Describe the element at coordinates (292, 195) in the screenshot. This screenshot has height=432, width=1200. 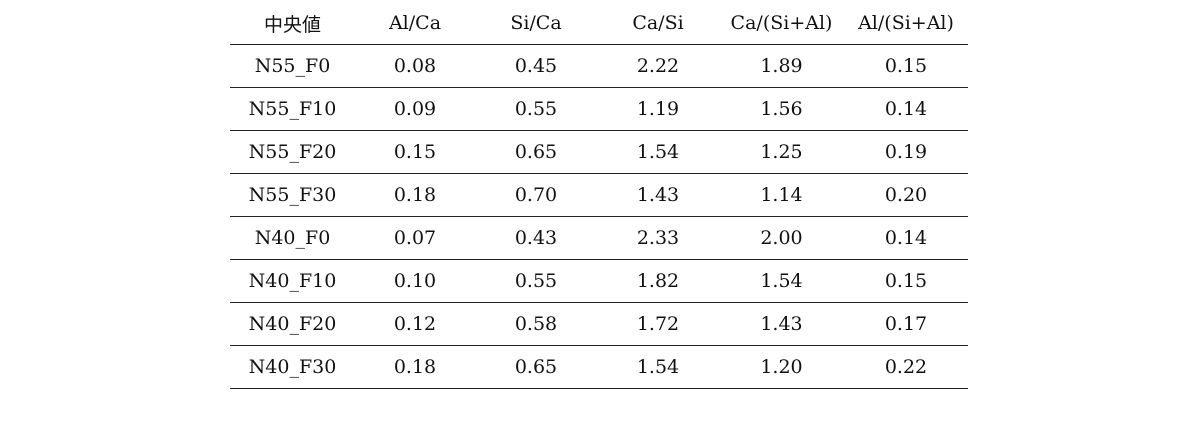
I see `sample-label: N55_F30` at that location.